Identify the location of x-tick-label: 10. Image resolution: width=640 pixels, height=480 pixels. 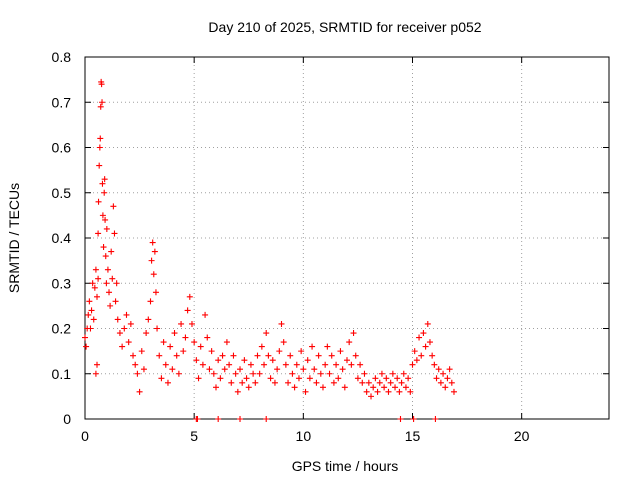
(304, 436).